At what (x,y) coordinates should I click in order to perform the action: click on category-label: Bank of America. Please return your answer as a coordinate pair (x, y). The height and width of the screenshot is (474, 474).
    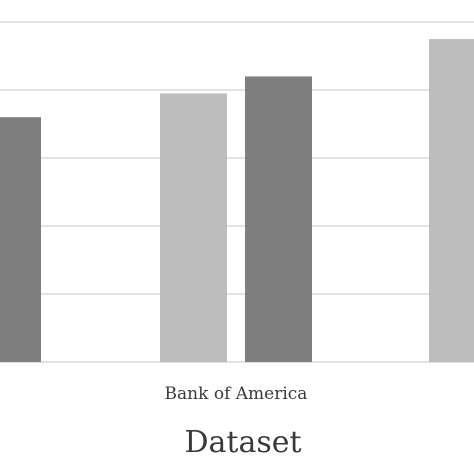
    Looking at the image, I should click on (236, 394).